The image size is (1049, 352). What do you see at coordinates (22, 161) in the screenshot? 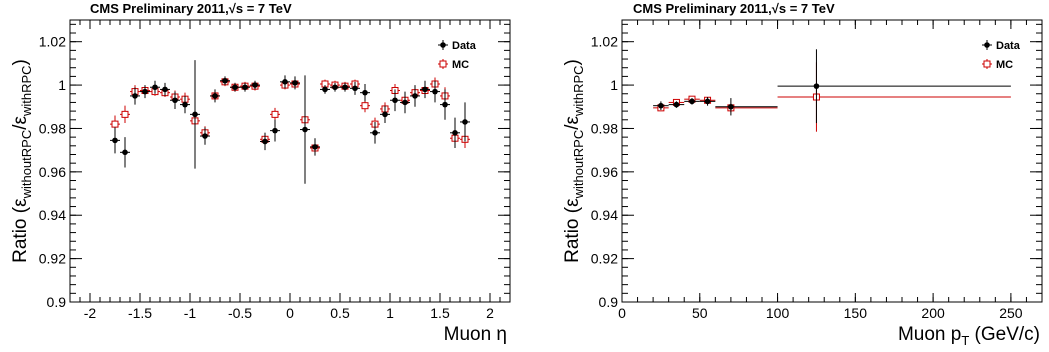
I see `left-y-axis-label: Ratio (εwithoutRPC/εwithRPC)` at bounding box center [22, 161].